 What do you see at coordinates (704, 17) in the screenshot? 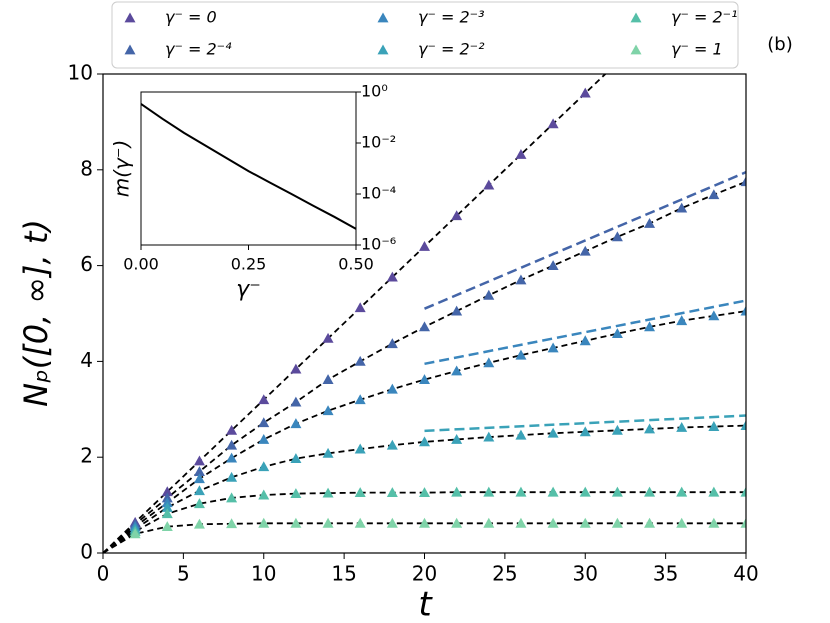
I see `legend-label: γ⁻ = 2⁻¹` at bounding box center [704, 17].